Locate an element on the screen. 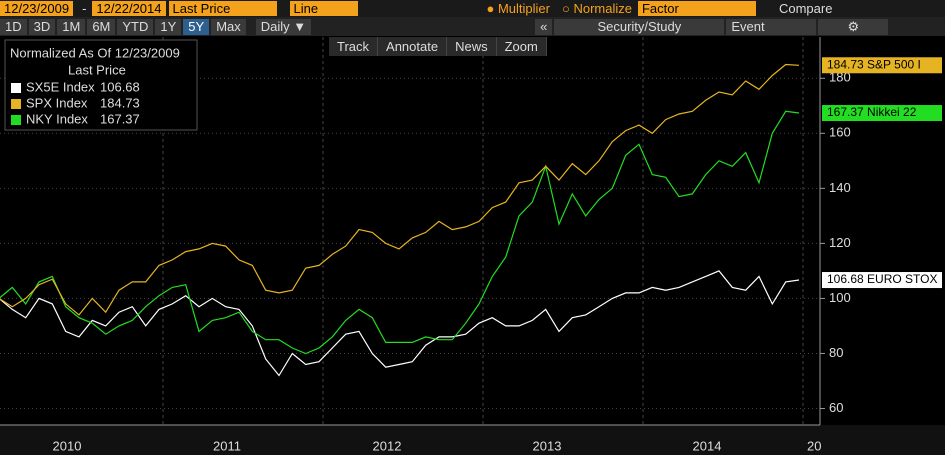  toolbar: Track Annotate News Zoom is located at coordinates (438, 46).